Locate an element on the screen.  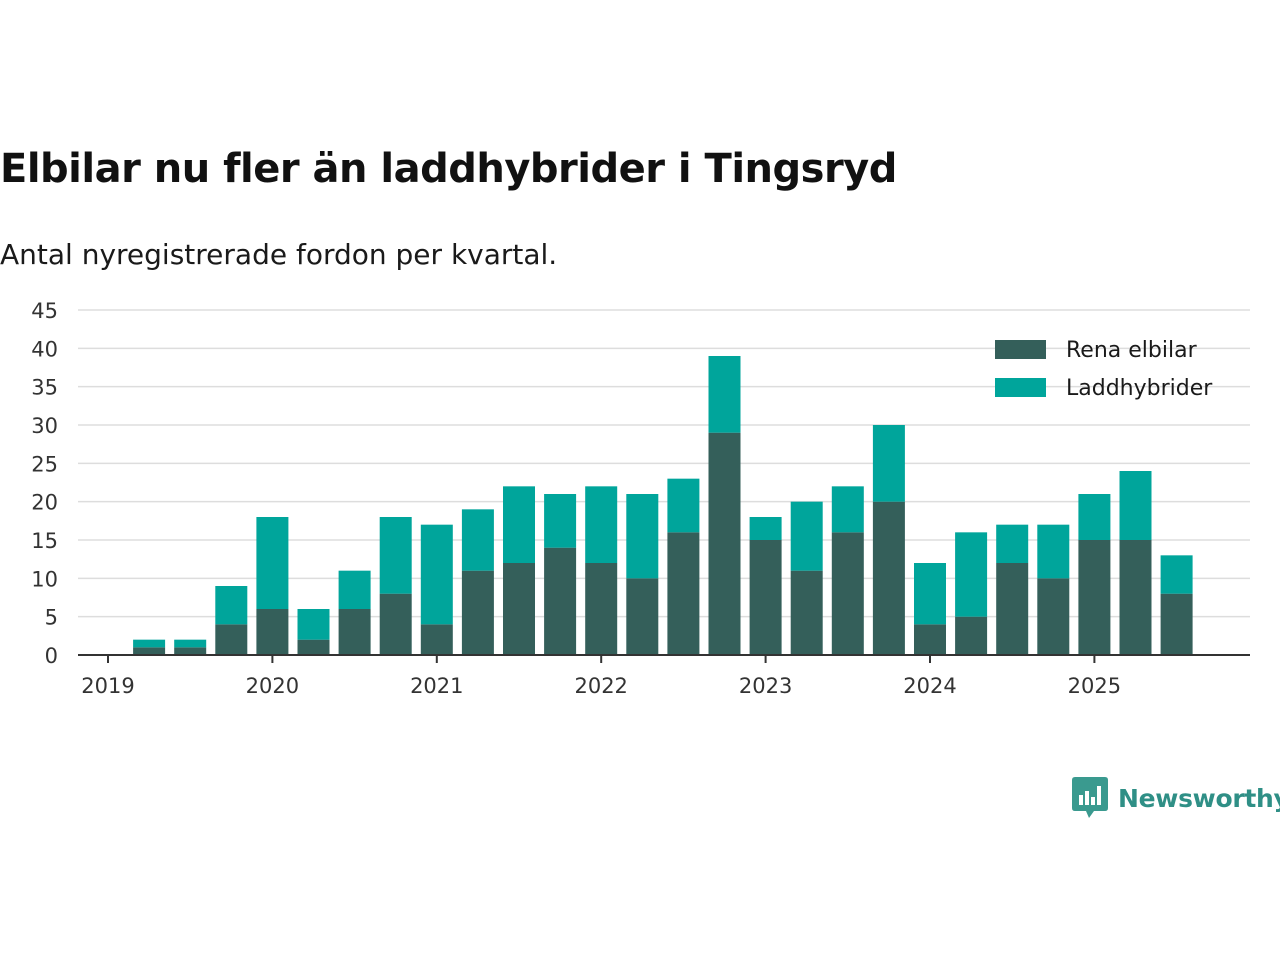
y-tick-label: 25 is located at coordinates (44, 464).